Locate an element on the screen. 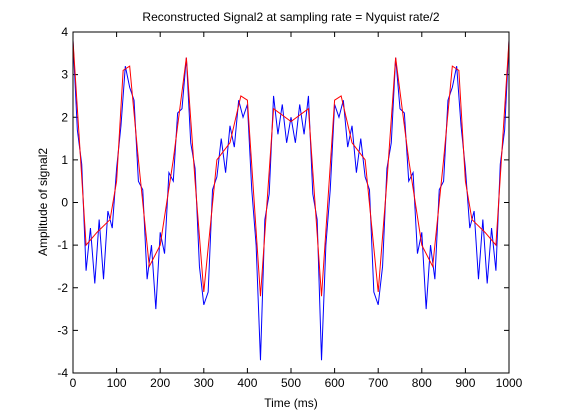 This screenshot has width=561, height=420. x-tick-label: 0 is located at coordinates (73, 383).